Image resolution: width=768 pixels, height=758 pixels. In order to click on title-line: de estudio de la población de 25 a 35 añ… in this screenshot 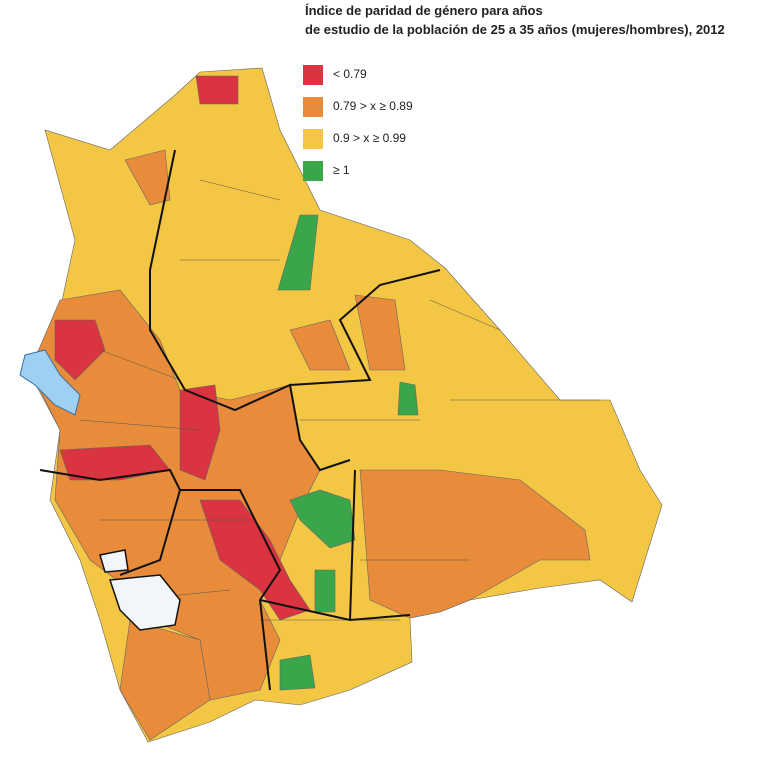, I will do `click(515, 29)`.